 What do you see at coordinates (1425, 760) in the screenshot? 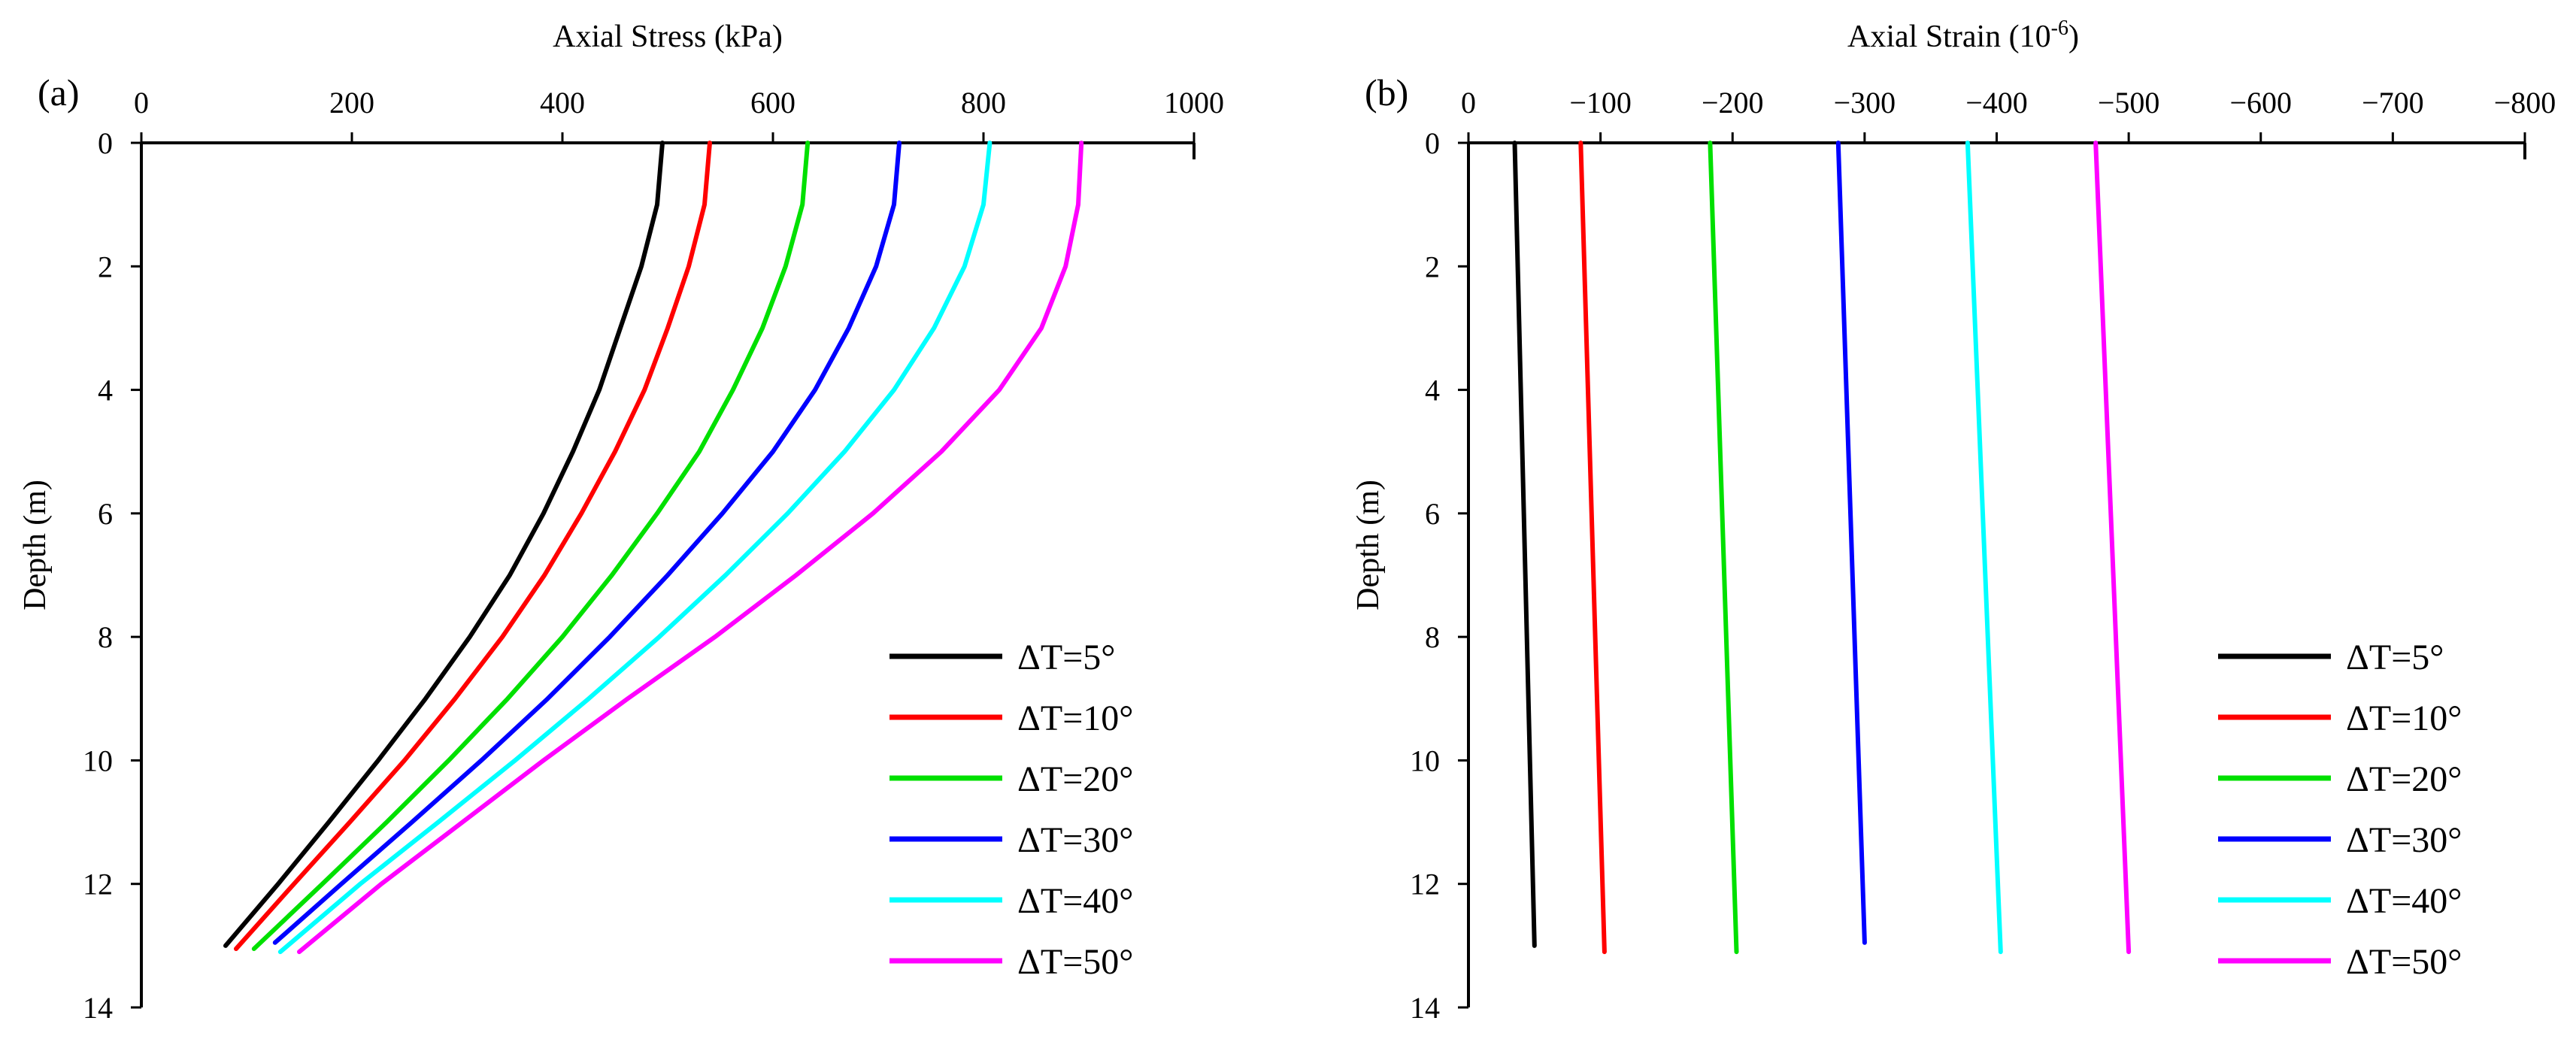
I see `panel-b-y-tick-label: 10` at bounding box center [1425, 760].